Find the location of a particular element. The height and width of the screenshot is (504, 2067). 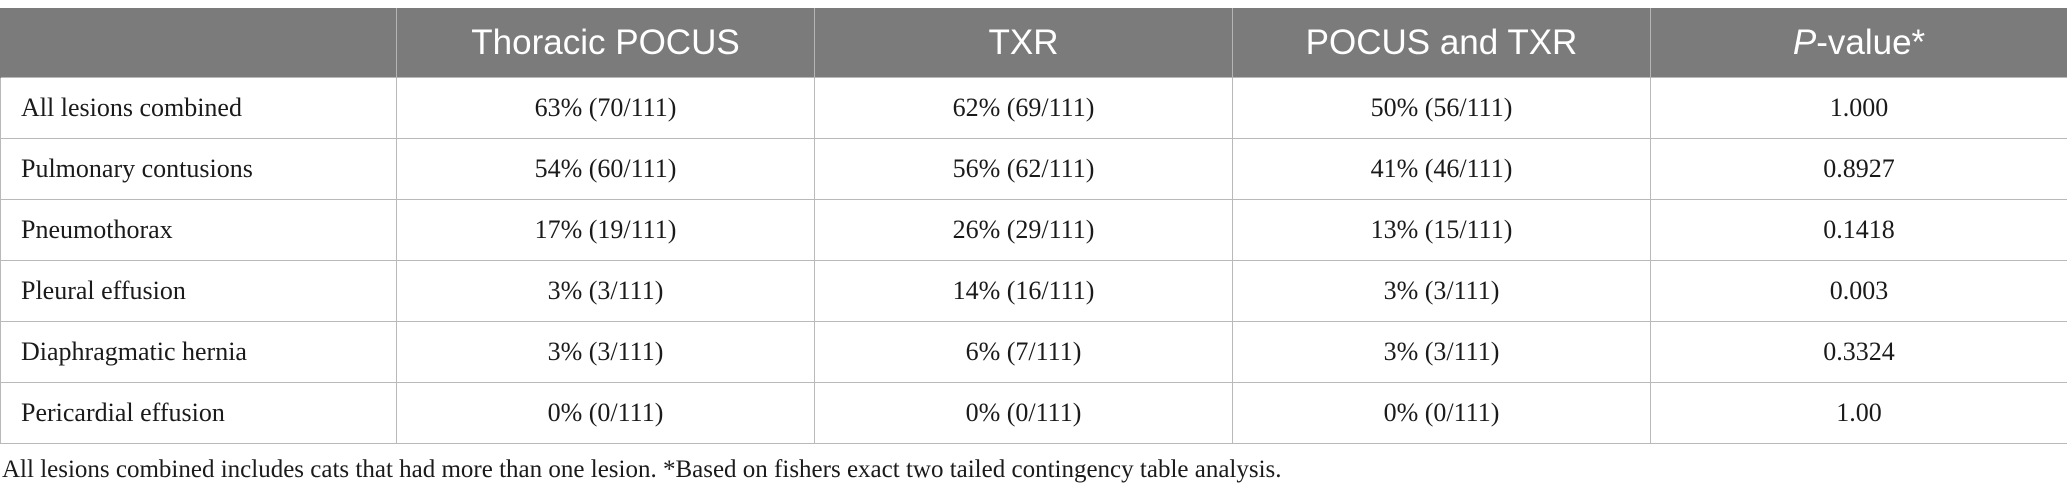

cell-p-value: 1.000 is located at coordinates (1858, 108).